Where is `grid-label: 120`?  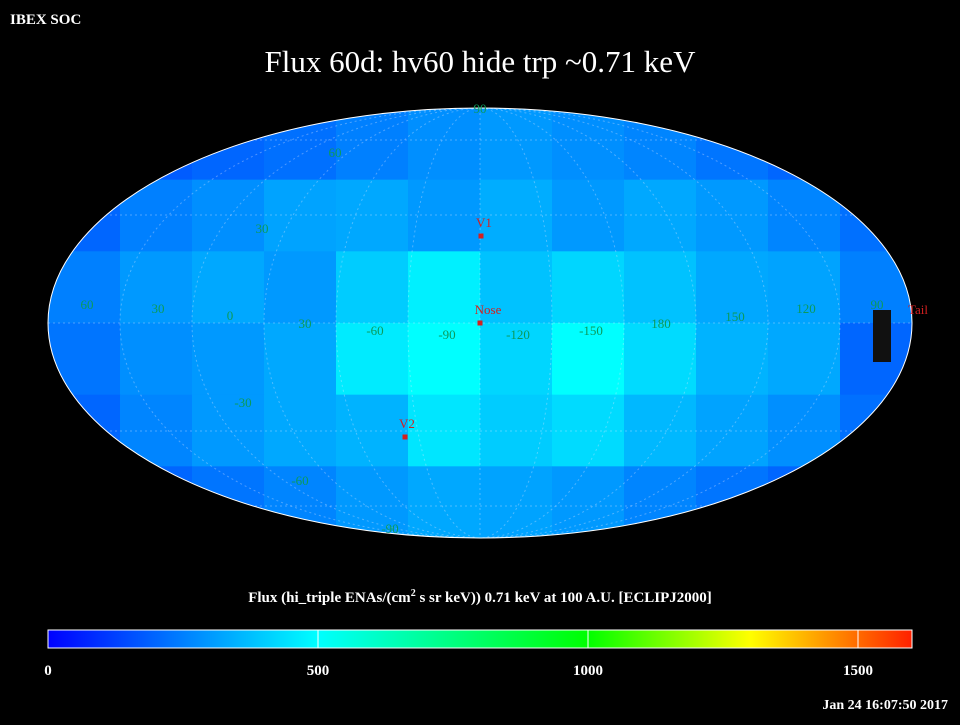 grid-label: 120 is located at coordinates (806, 308).